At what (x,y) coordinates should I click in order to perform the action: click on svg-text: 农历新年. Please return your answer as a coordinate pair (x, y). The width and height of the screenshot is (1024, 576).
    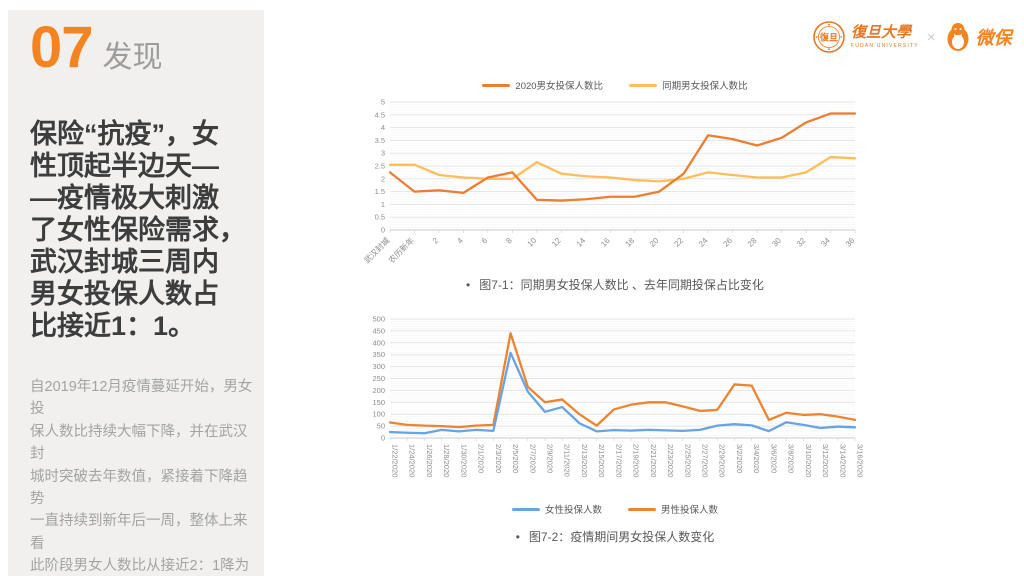
    Looking at the image, I should click on (401, 250).